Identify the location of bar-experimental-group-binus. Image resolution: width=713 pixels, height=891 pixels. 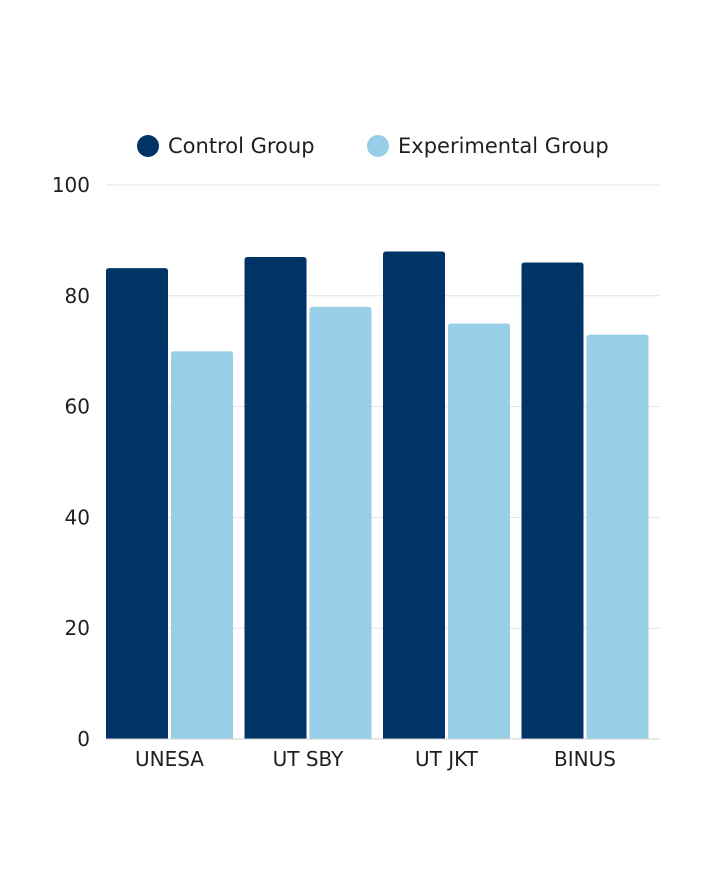
(617, 536).